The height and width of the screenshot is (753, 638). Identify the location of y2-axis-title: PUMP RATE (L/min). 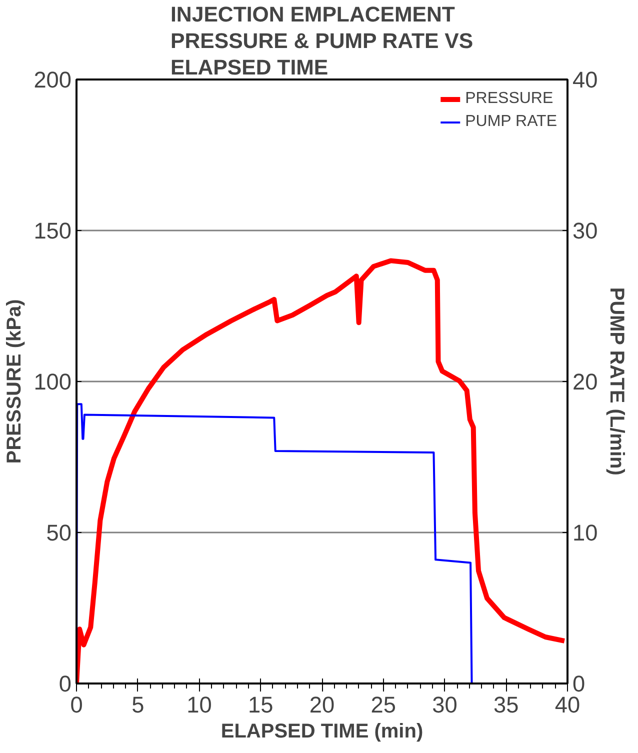
(617, 381).